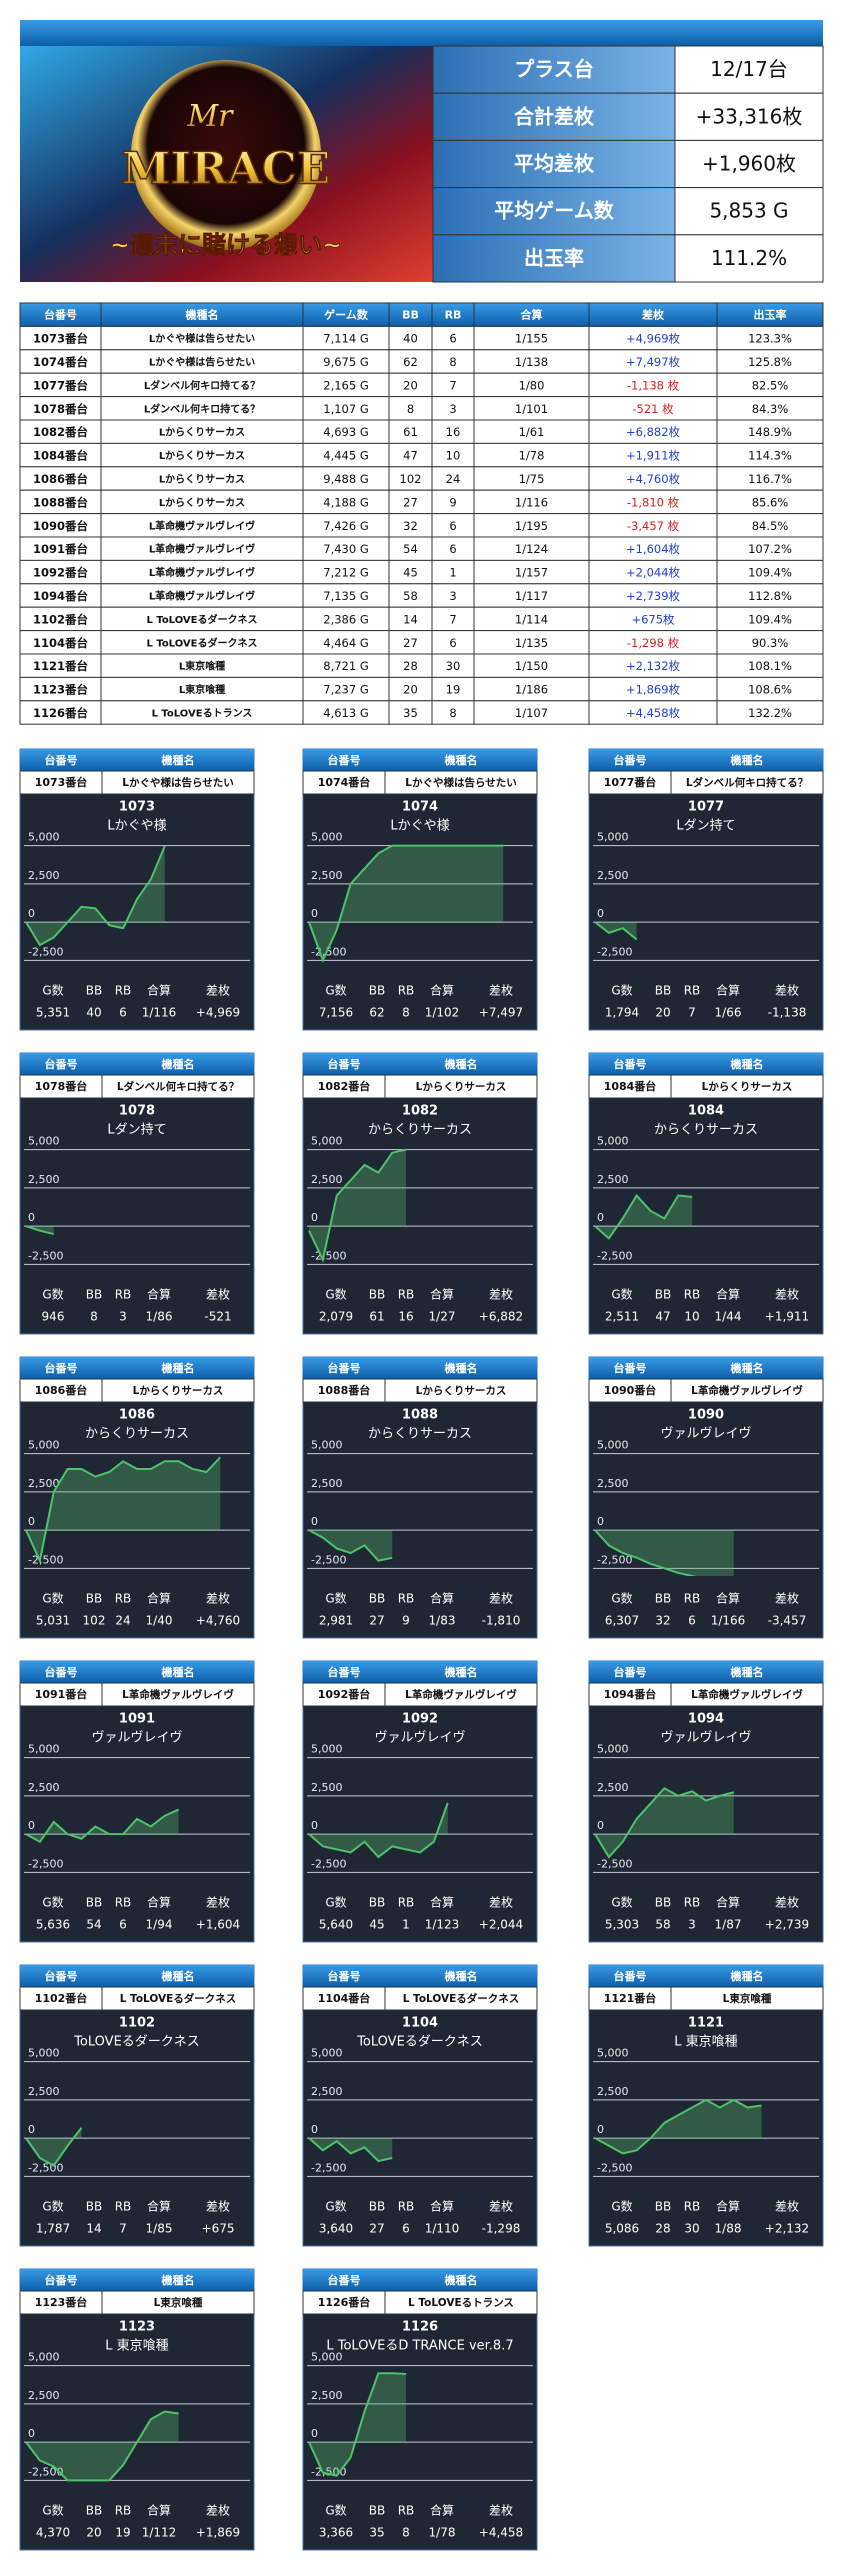 The width and height of the screenshot is (844, 2560). Describe the element at coordinates (653, 713) in the screenshot. I see `table-text: +4,458枚` at that location.